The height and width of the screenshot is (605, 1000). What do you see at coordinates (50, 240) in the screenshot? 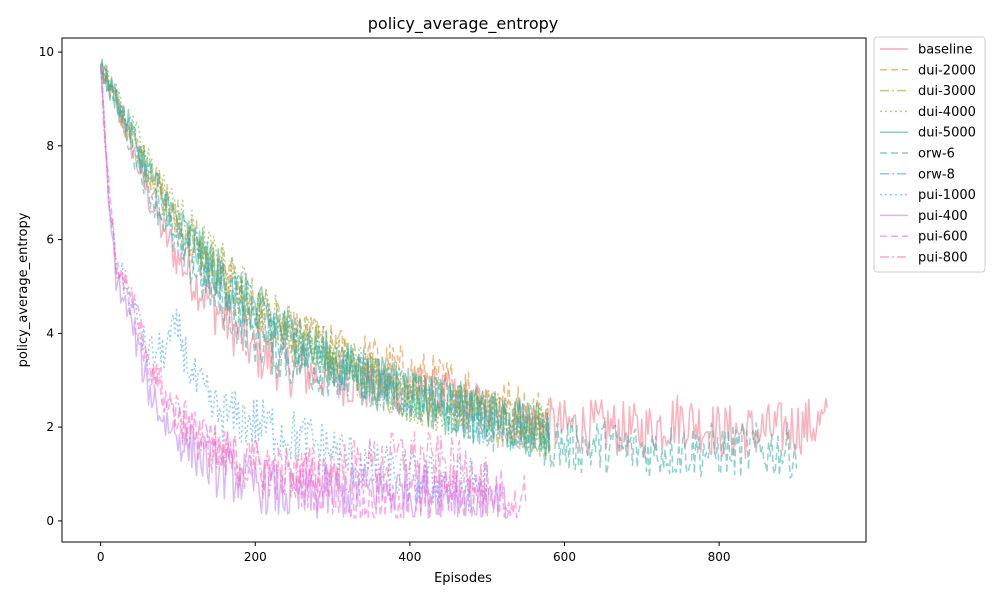
I see `y-tick-label: 6` at bounding box center [50, 240].